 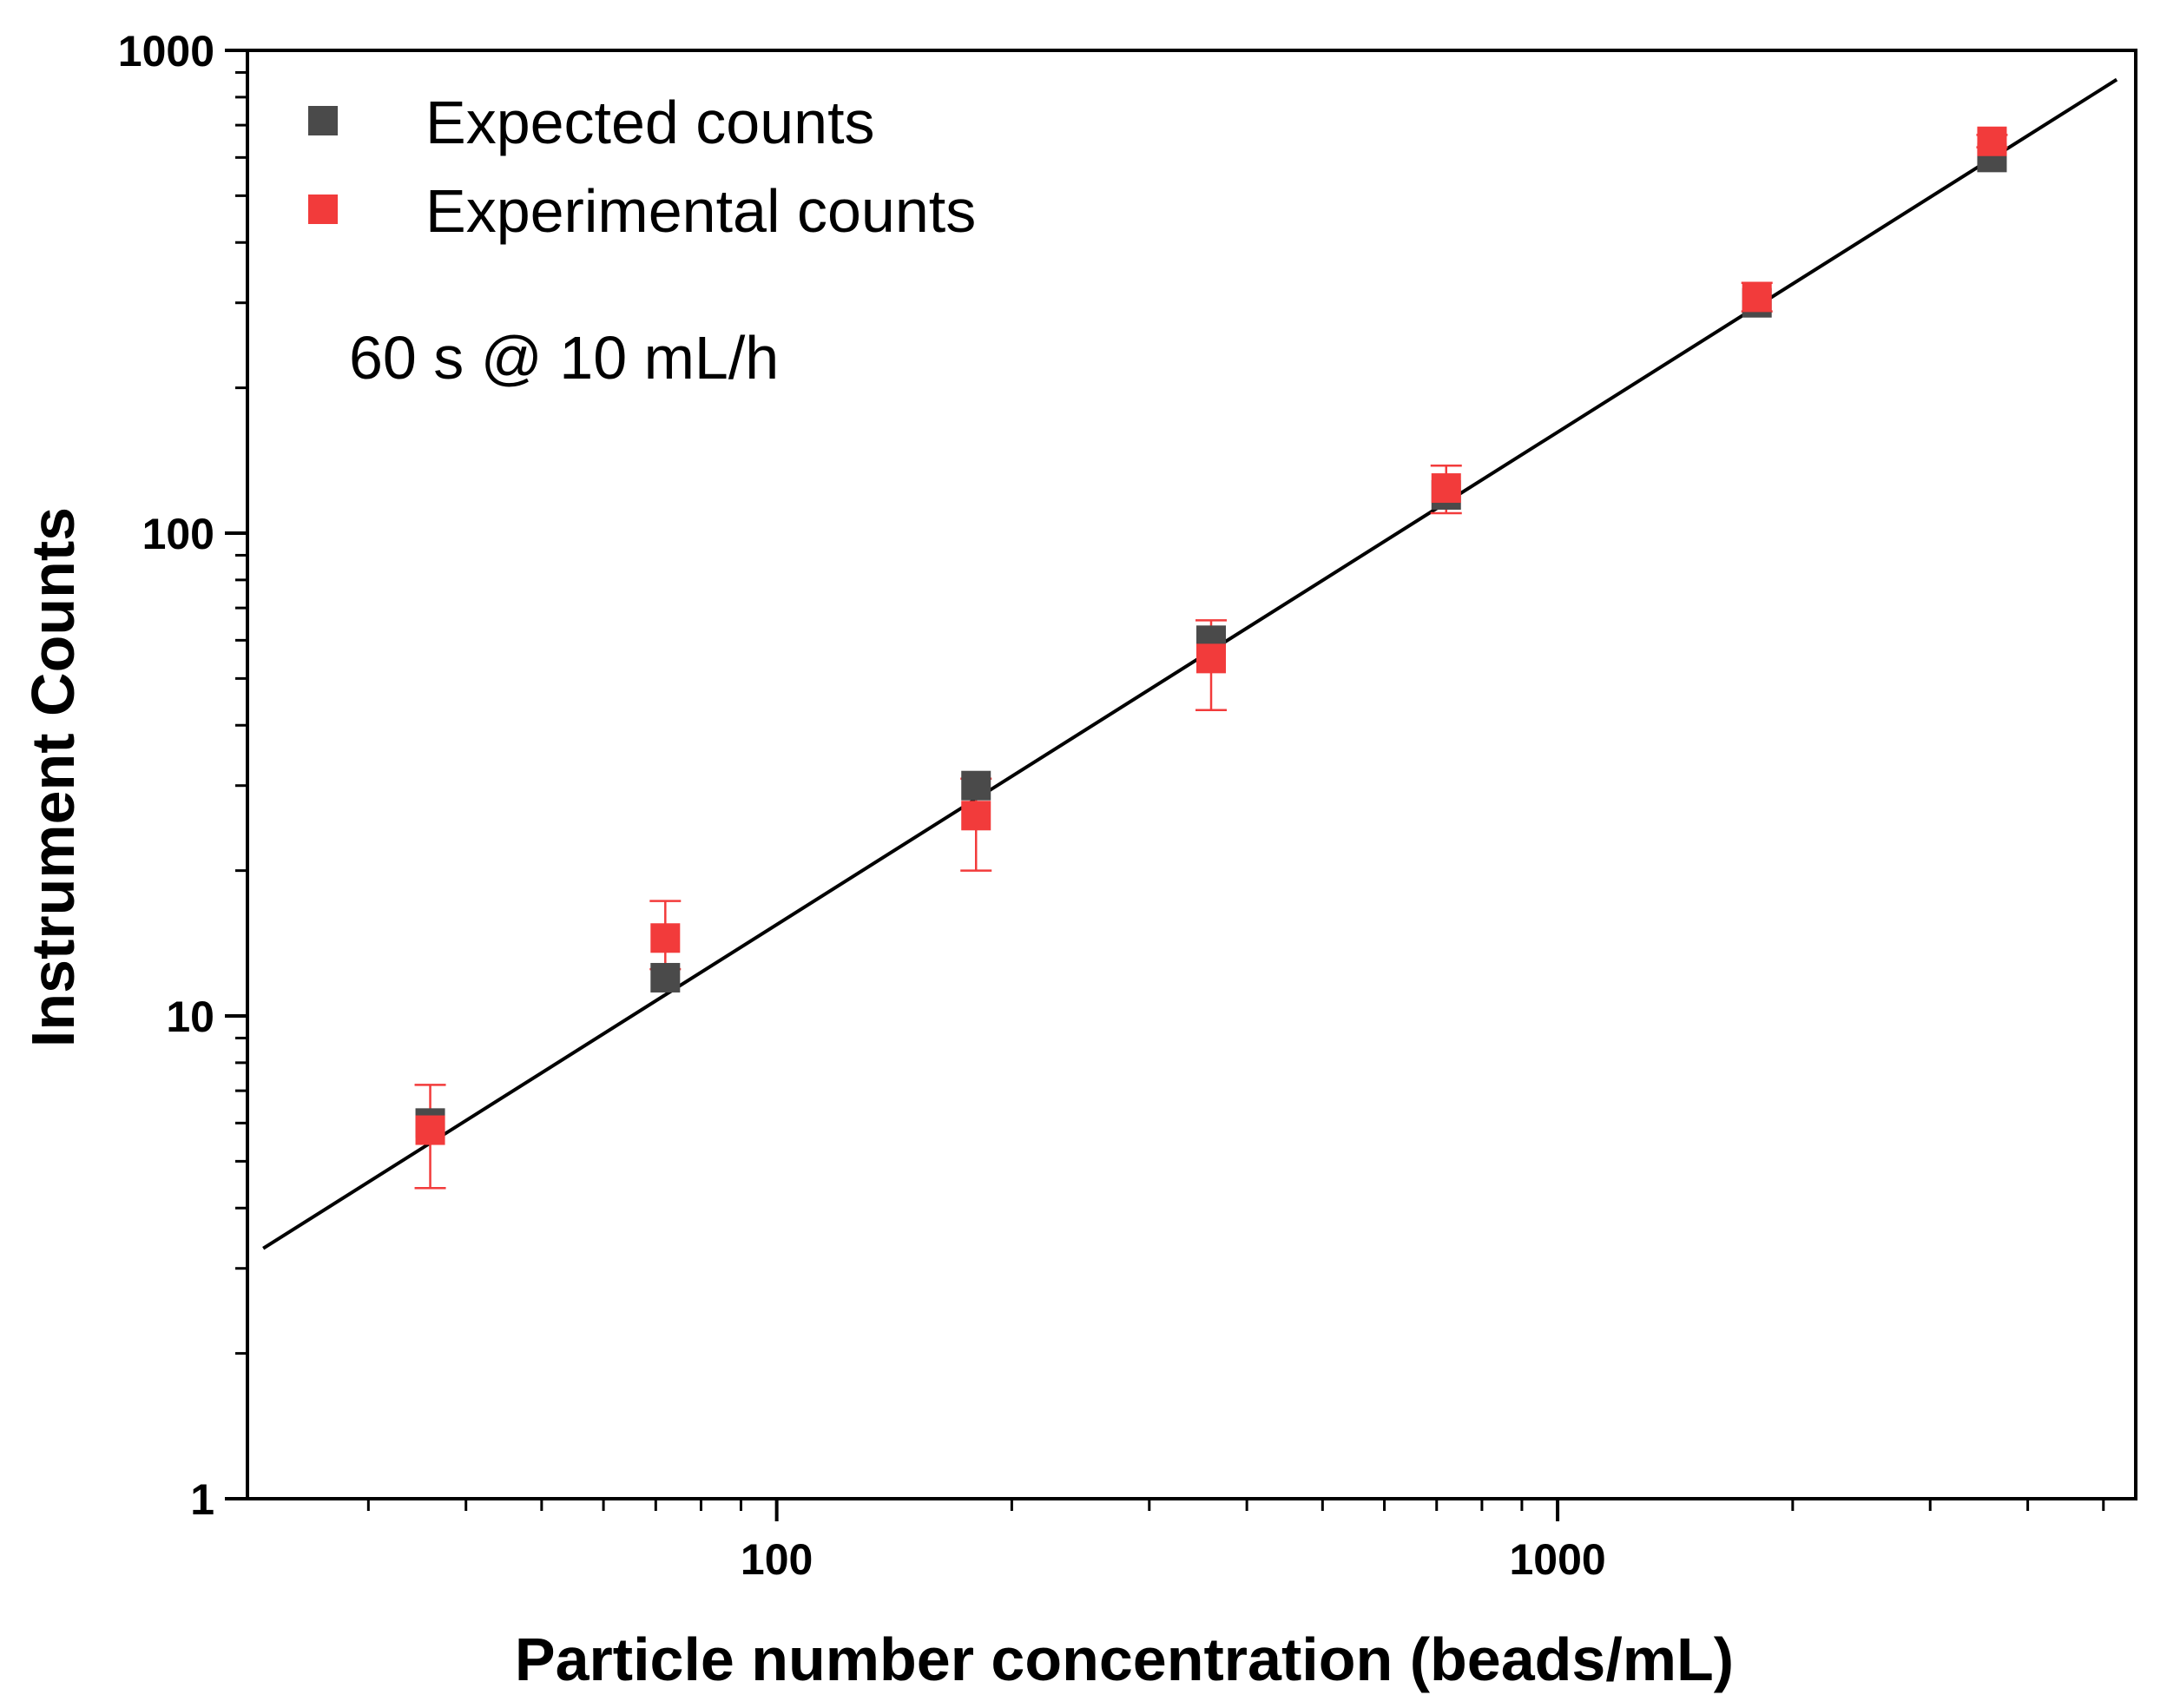 I want to click on y-tick-label: 100, so click(x=178, y=534).